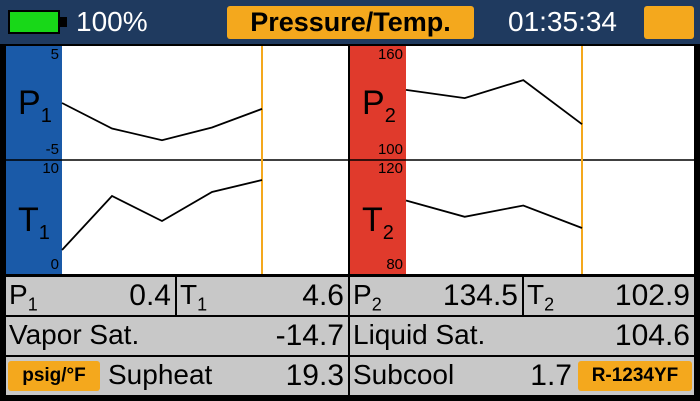 The height and width of the screenshot is (401, 700). I want to click on supheat-label: Supheat, so click(160, 374).